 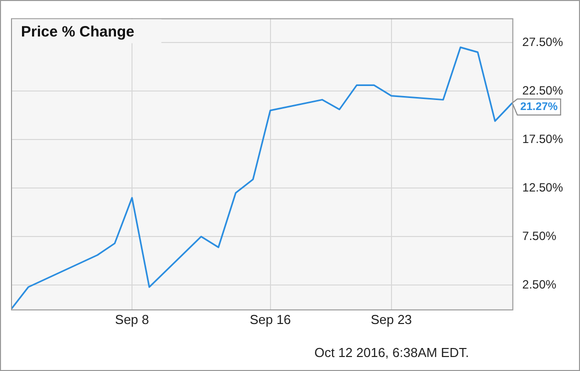 What do you see at coordinates (132, 319) in the screenshot?
I see `x-tick-label: Sep 8` at bounding box center [132, 319].